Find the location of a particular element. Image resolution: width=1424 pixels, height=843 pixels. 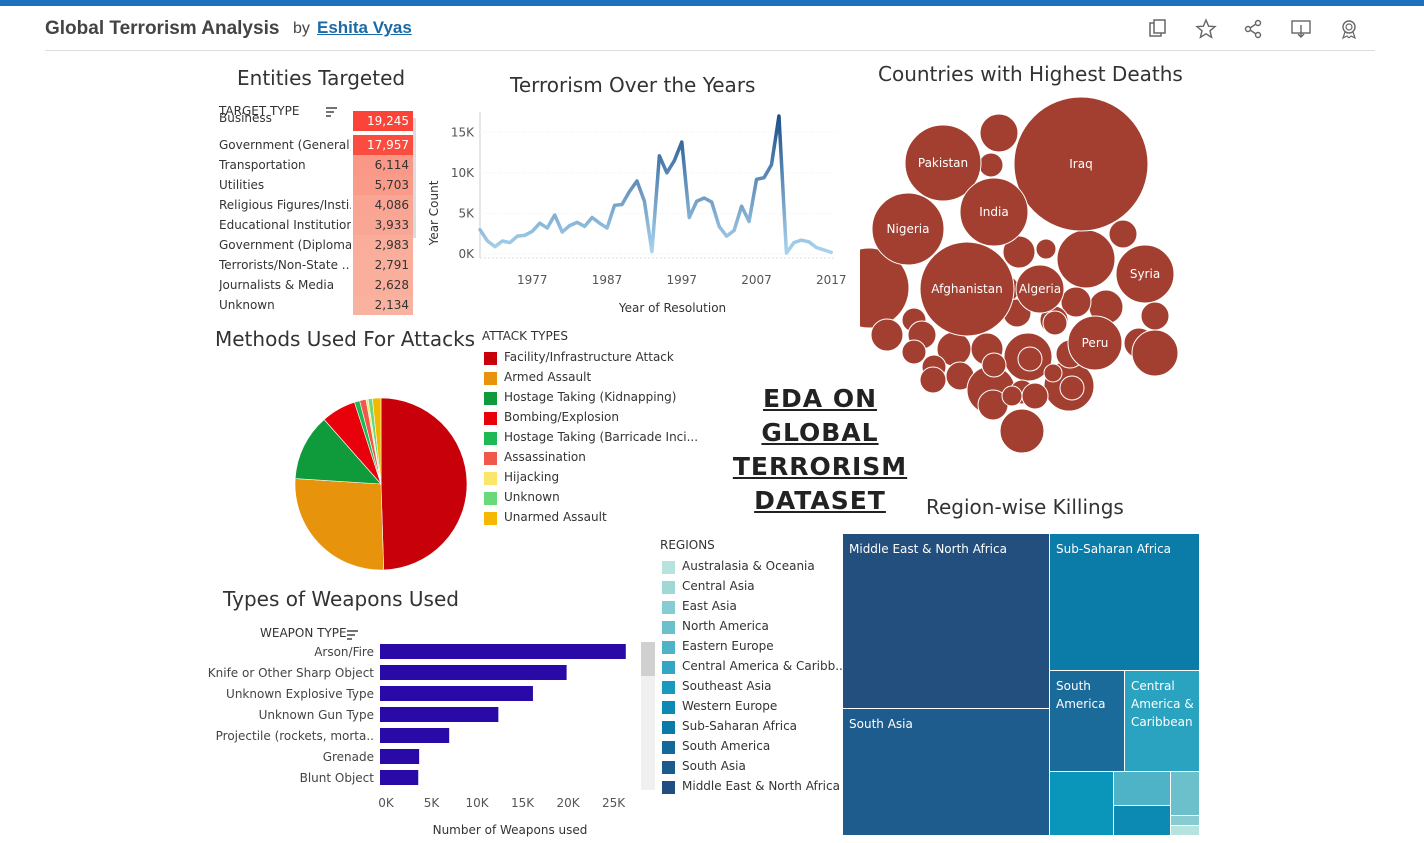

line-y-tick: 5K is located at coordinates (466, 213).